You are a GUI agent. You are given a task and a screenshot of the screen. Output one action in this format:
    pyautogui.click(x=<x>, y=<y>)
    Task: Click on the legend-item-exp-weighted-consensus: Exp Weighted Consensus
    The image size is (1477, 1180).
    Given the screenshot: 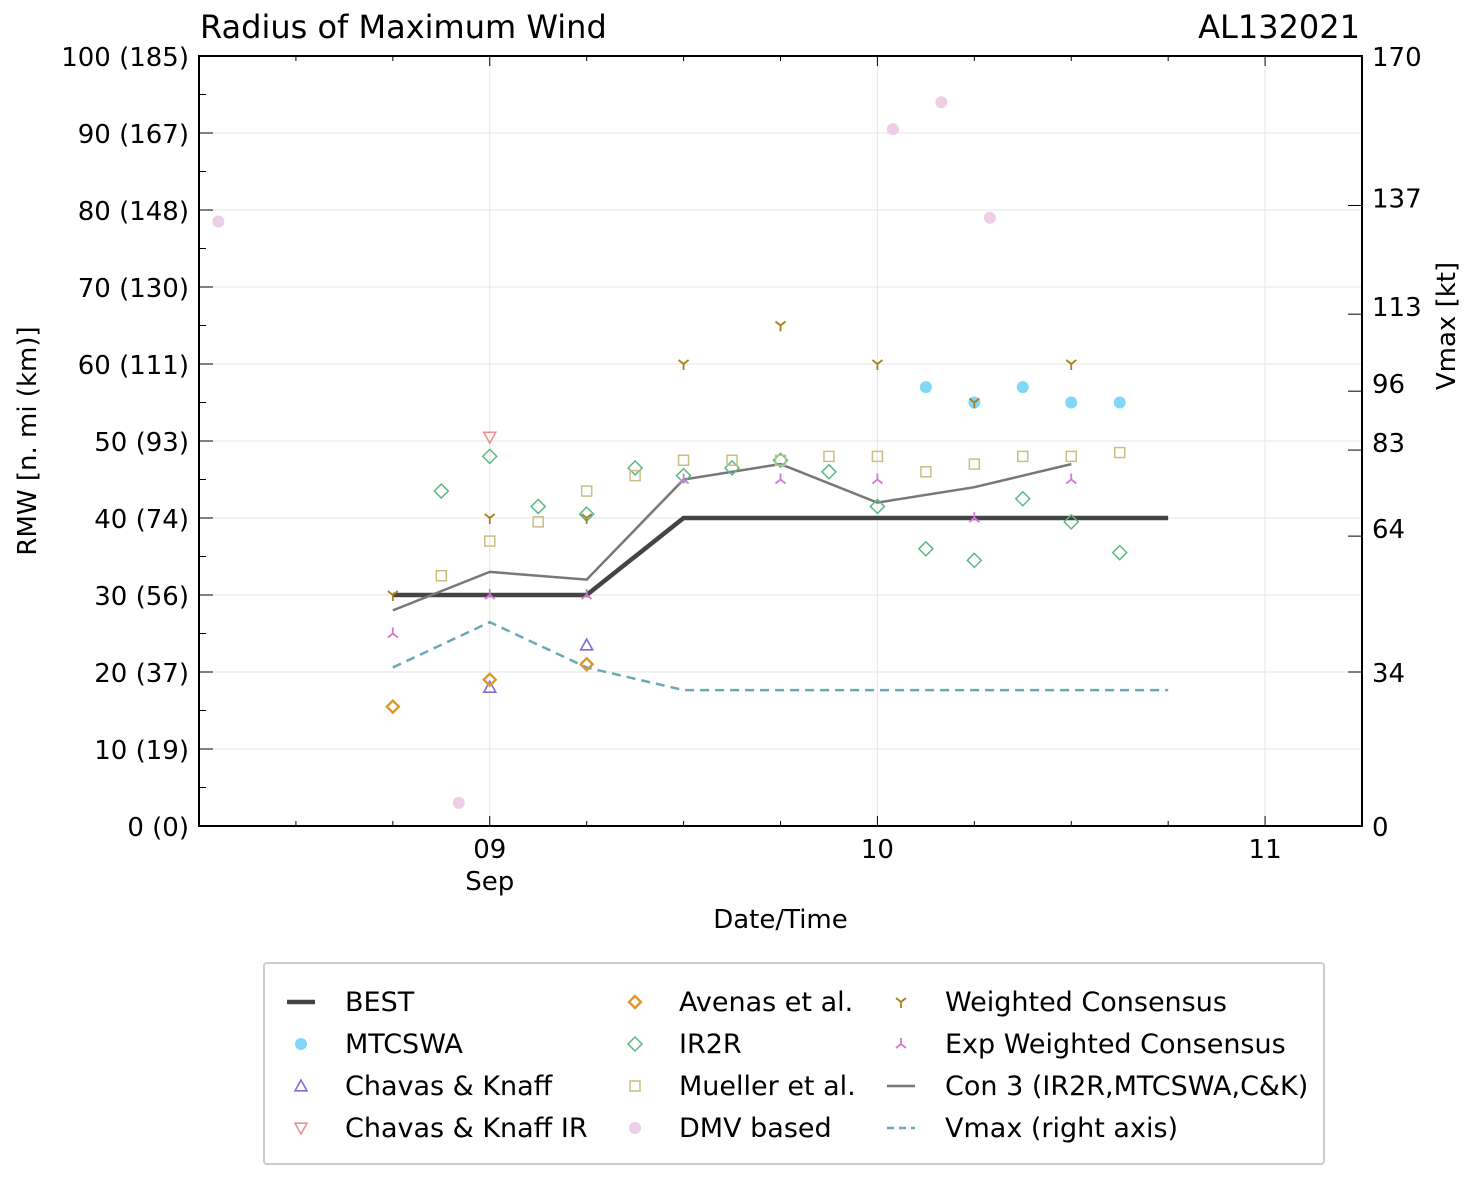 What is the action you would take?
    pyautogui.click(x=1085, y=1044)
    